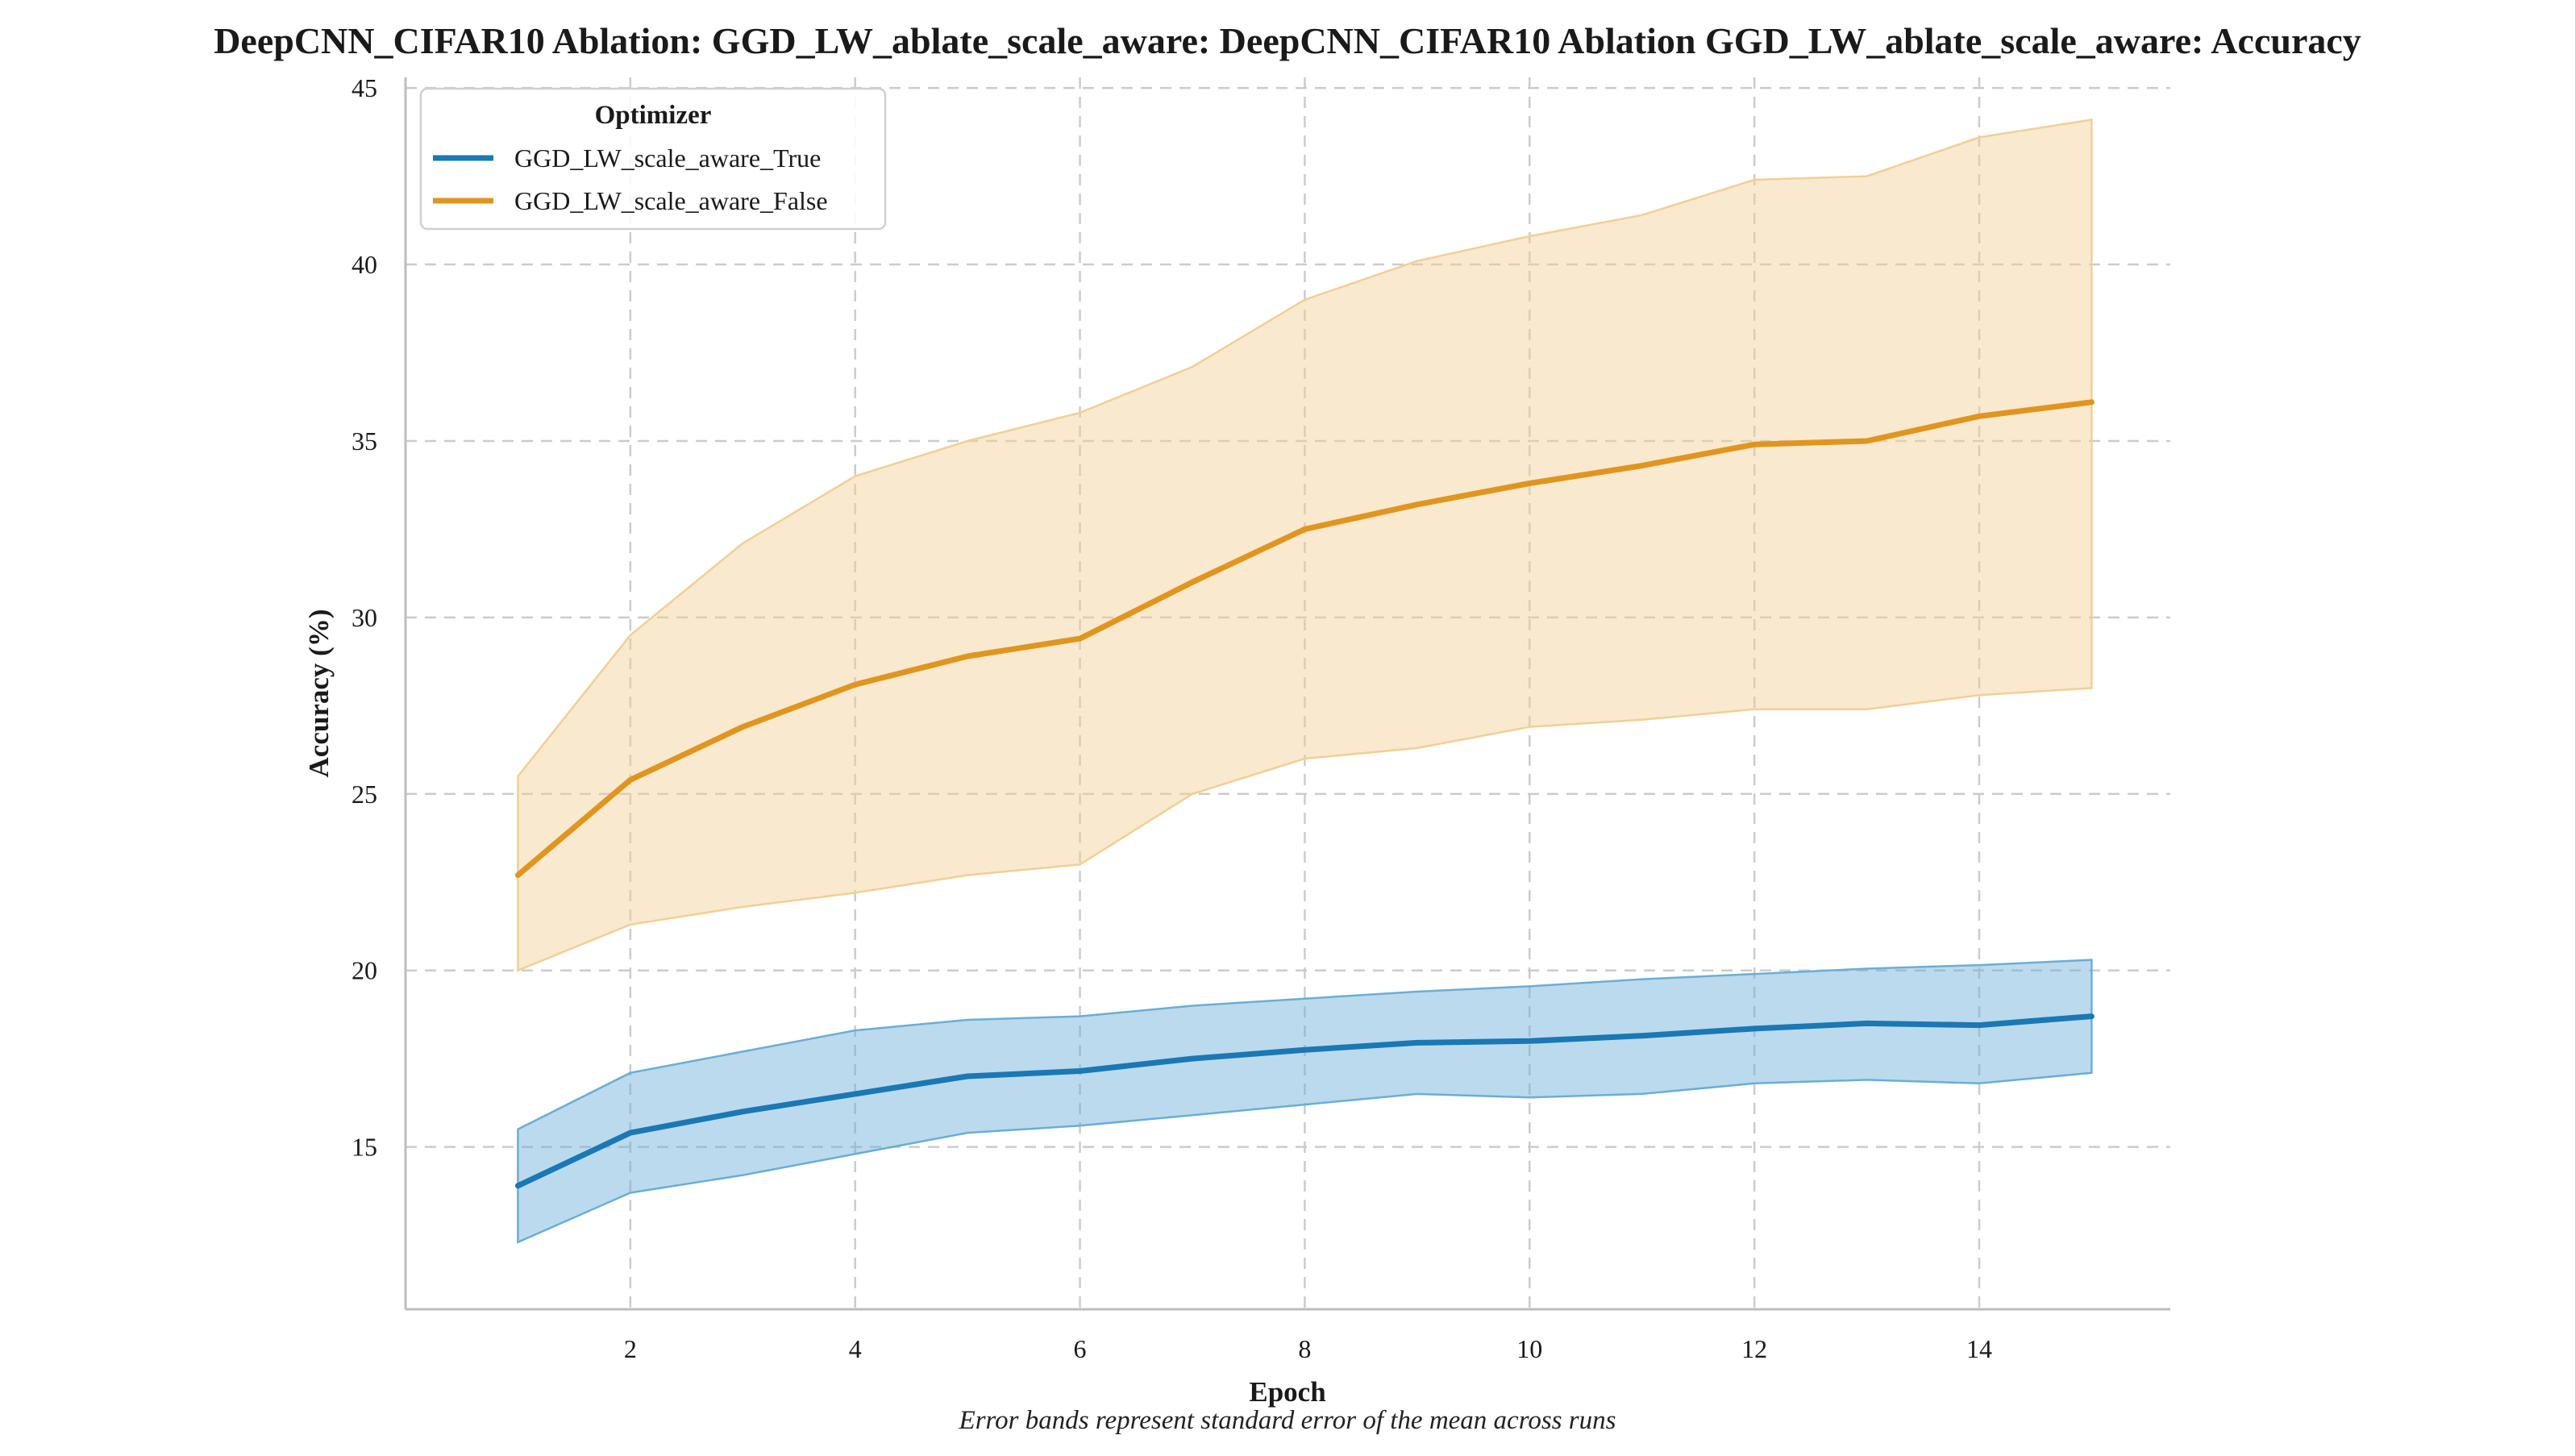 The height and width of the screenshot is (1456, 2575). Describe the element at coordinates (1529, 1348) in the screenshot. I see `x-tick-label: 10` at that location.